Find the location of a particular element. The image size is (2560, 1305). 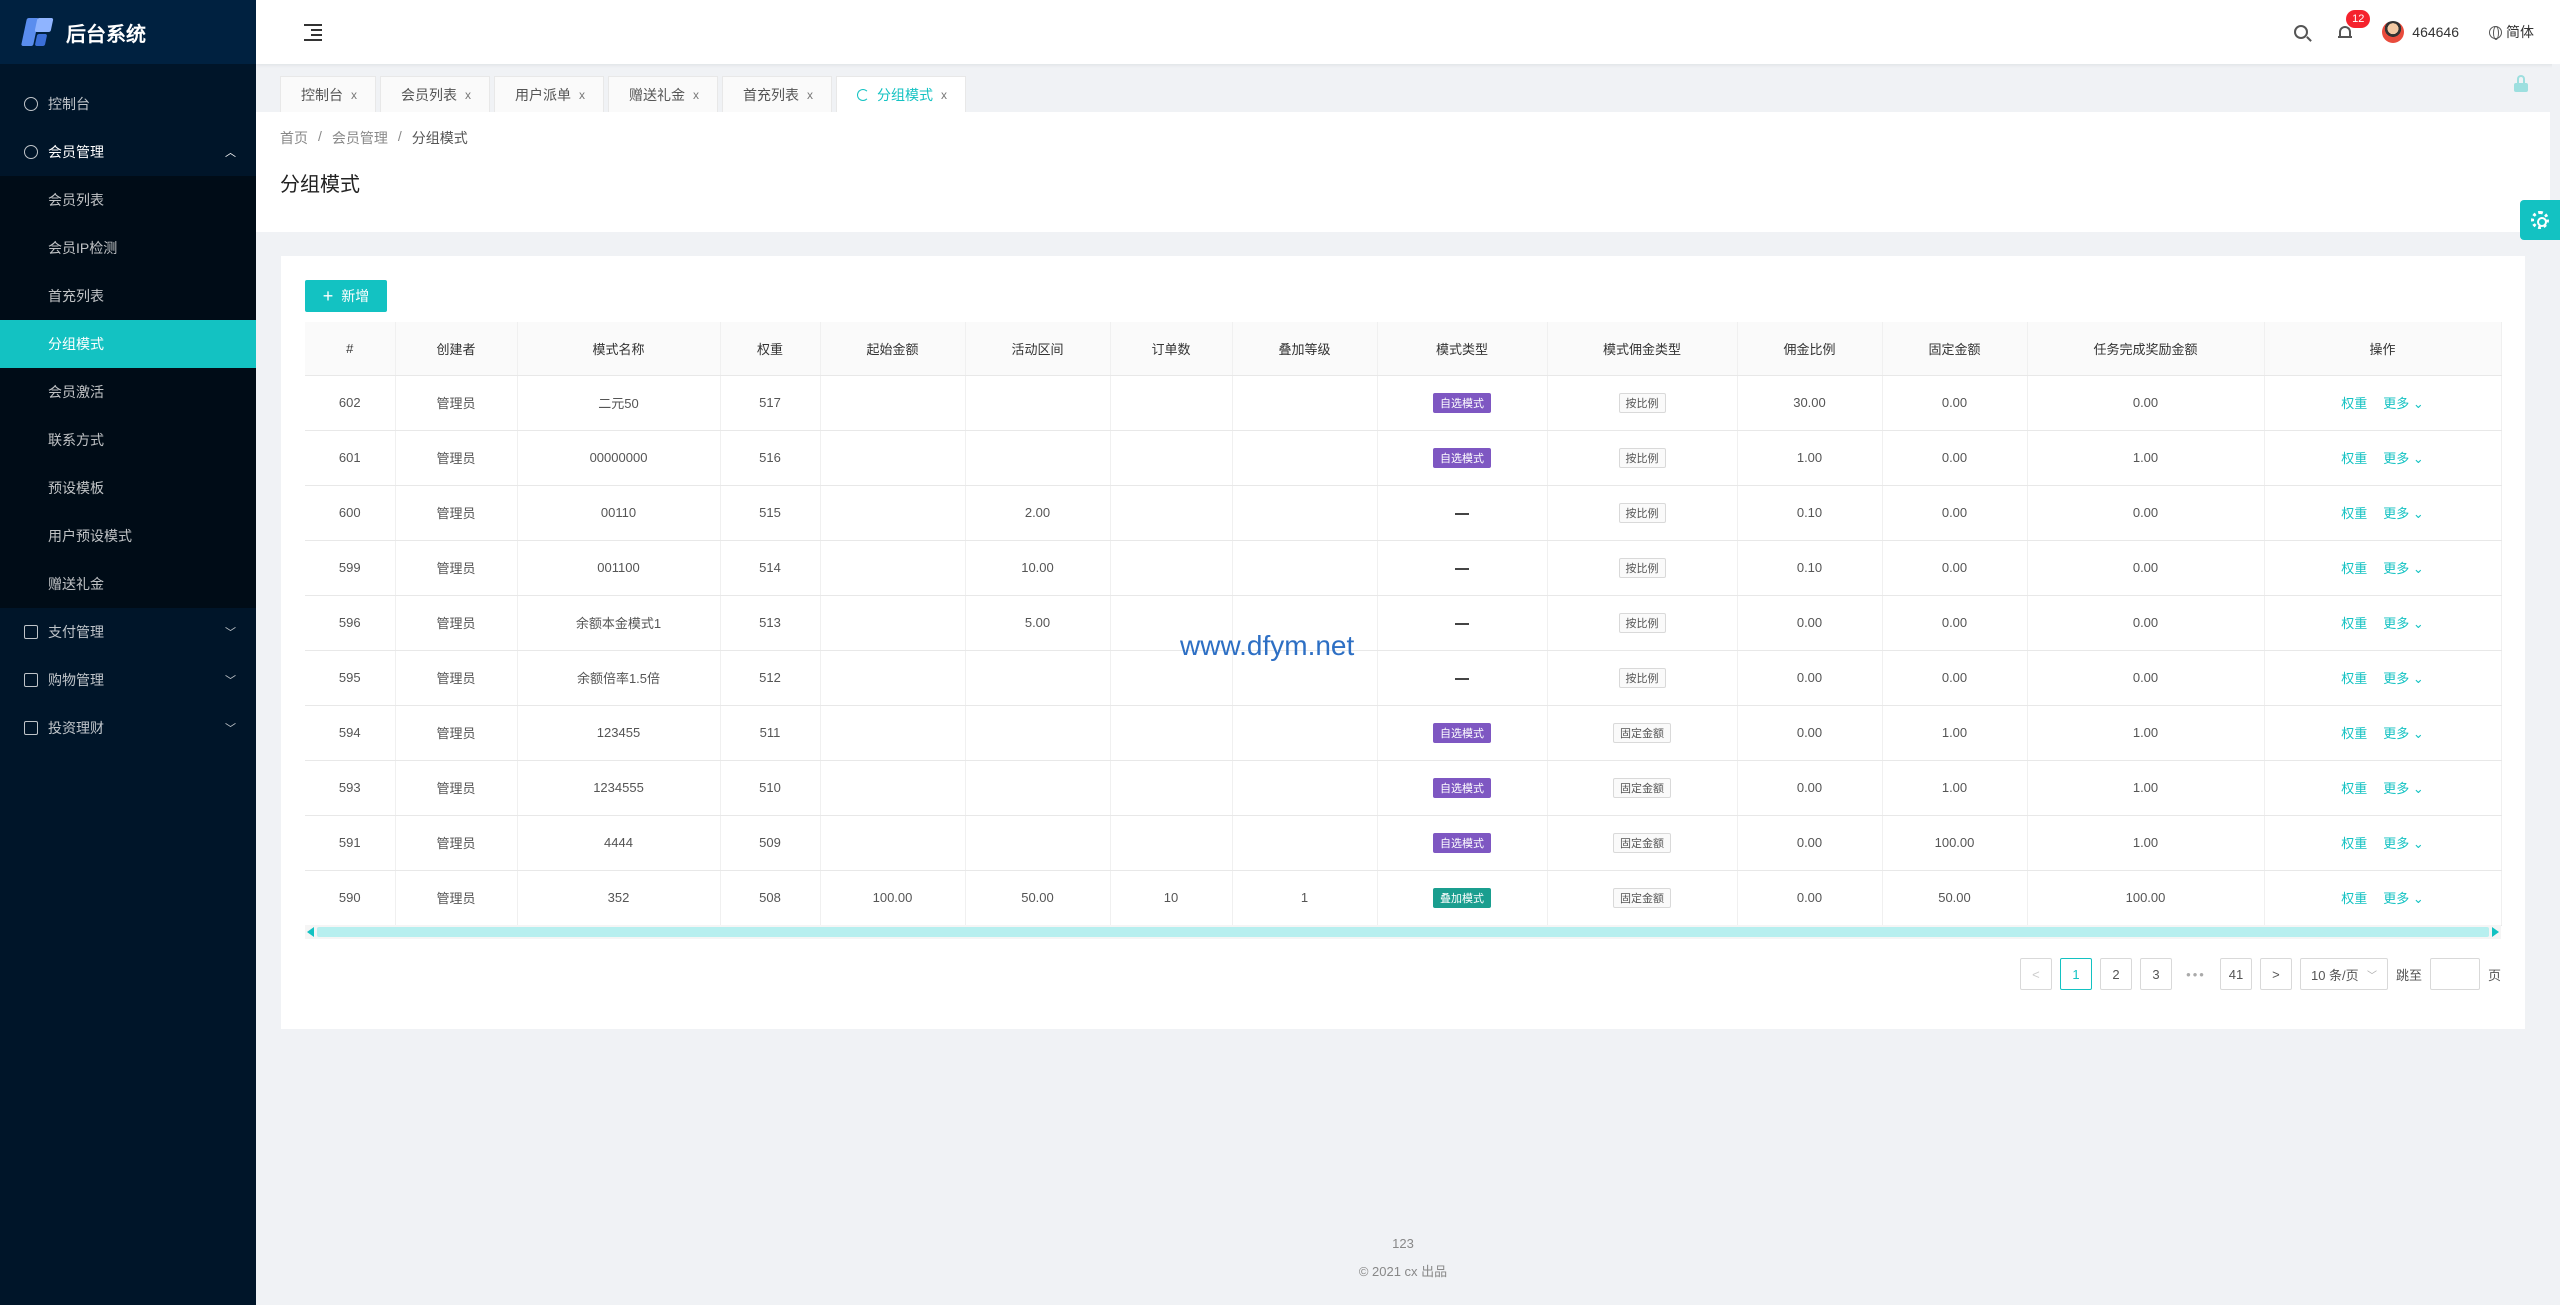

page-ellipsis: ••• is located at coordinates (2196, 974).